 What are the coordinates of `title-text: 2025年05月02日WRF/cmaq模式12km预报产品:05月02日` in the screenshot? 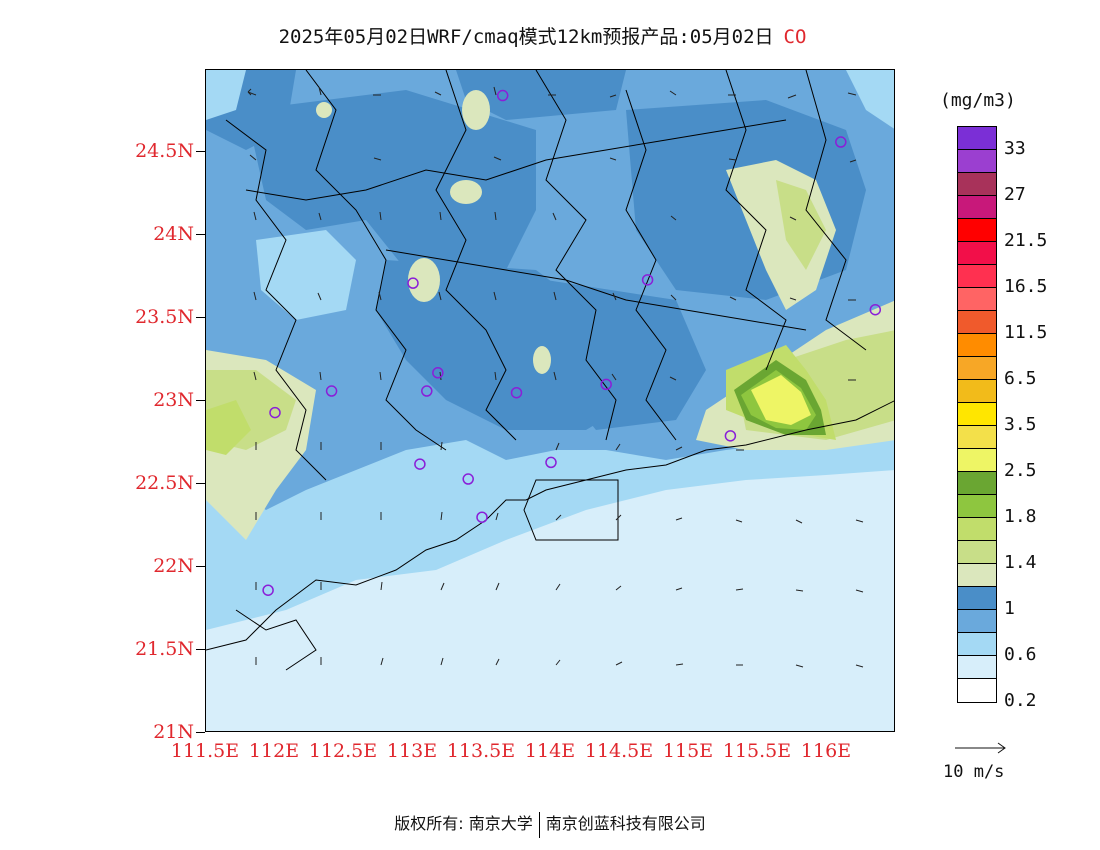 It's located at (526, 37).